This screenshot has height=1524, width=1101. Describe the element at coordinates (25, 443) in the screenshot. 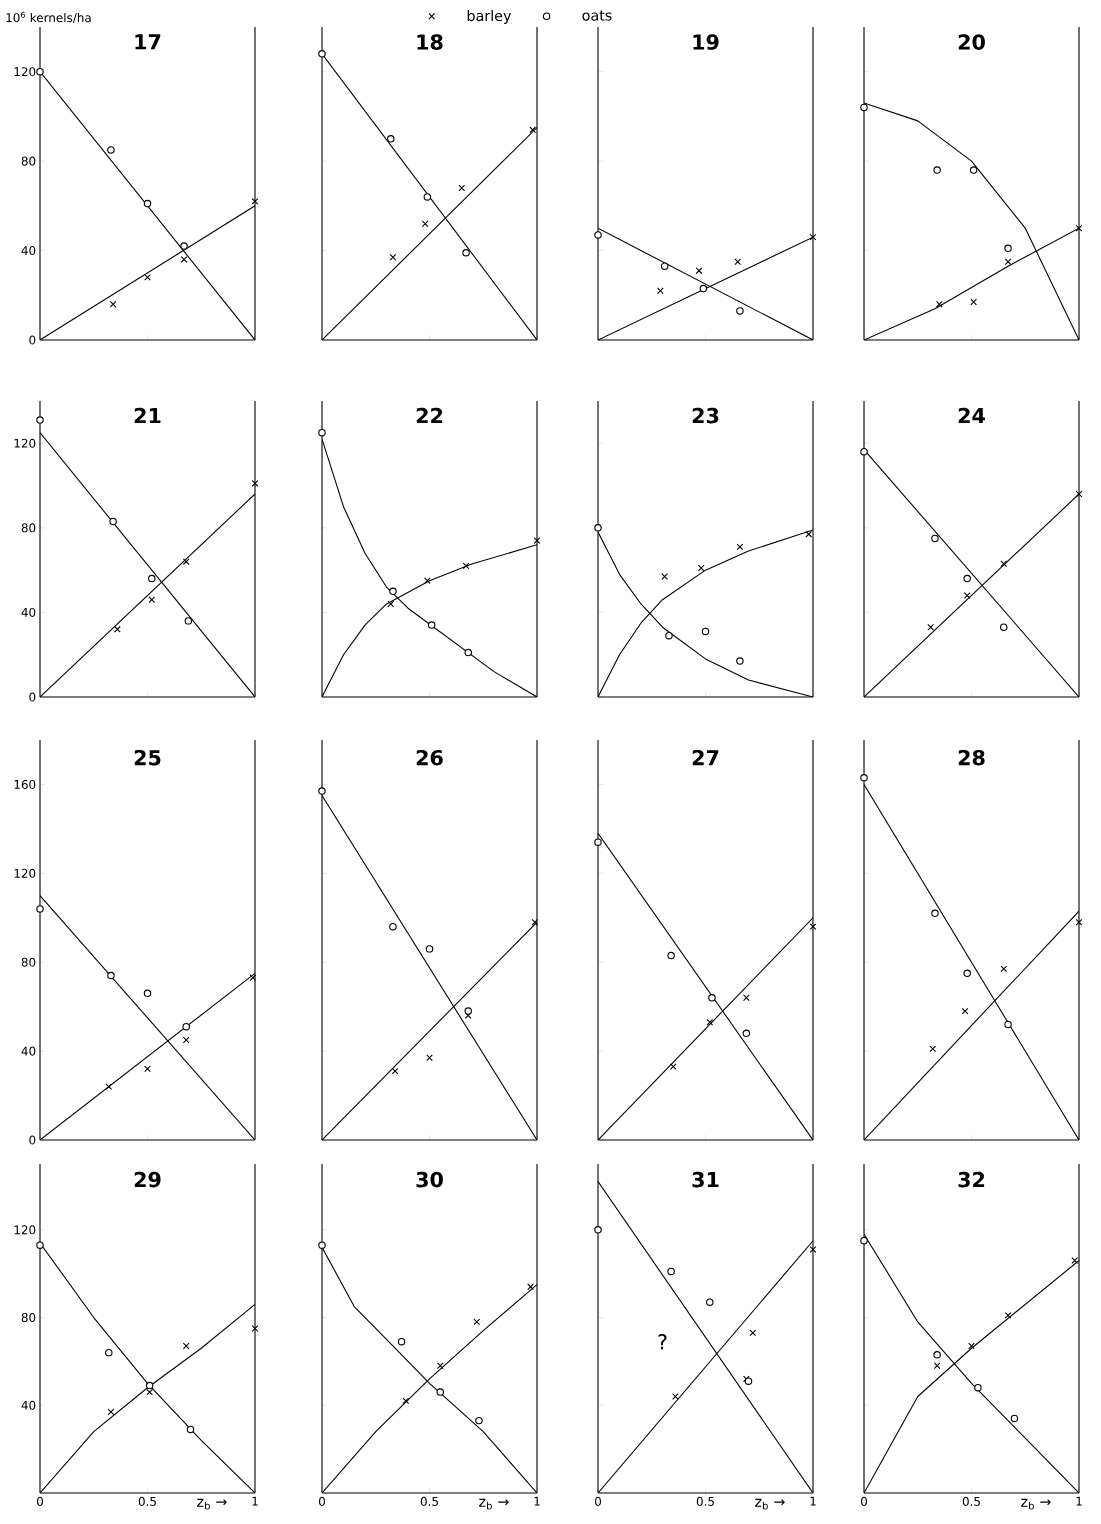

I see `y-tick-label: 120` at that location.